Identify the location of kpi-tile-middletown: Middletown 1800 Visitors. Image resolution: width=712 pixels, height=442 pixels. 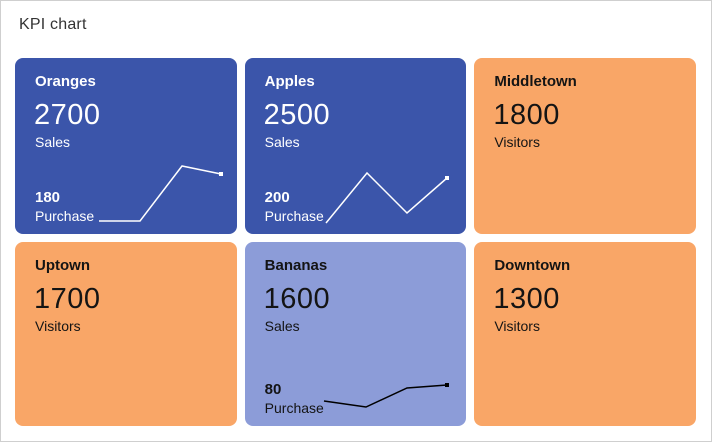
(585, 146).